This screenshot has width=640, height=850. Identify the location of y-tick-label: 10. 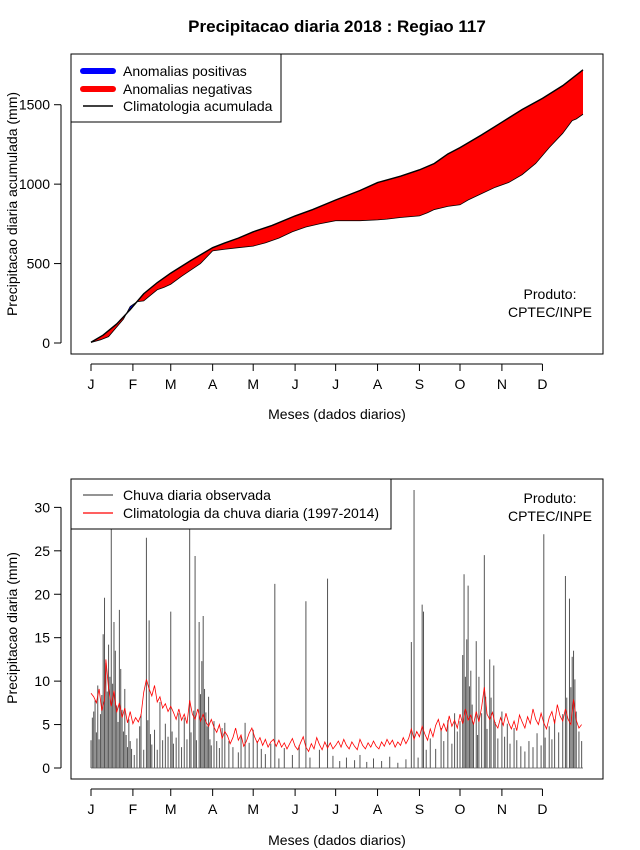
(42, 681).